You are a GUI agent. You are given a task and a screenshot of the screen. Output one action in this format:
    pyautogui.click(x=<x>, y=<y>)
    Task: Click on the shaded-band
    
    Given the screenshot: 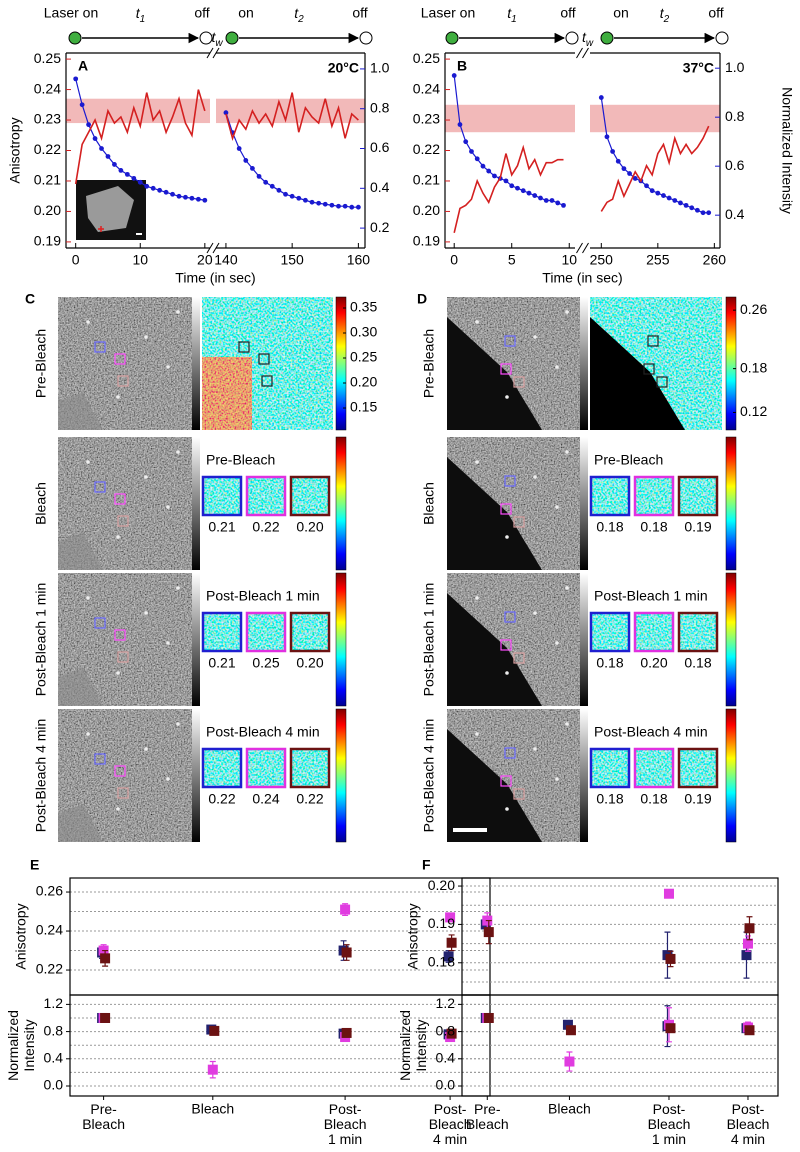 What is the action you would take?
    pyautogui.click(x=510, y=118)
    